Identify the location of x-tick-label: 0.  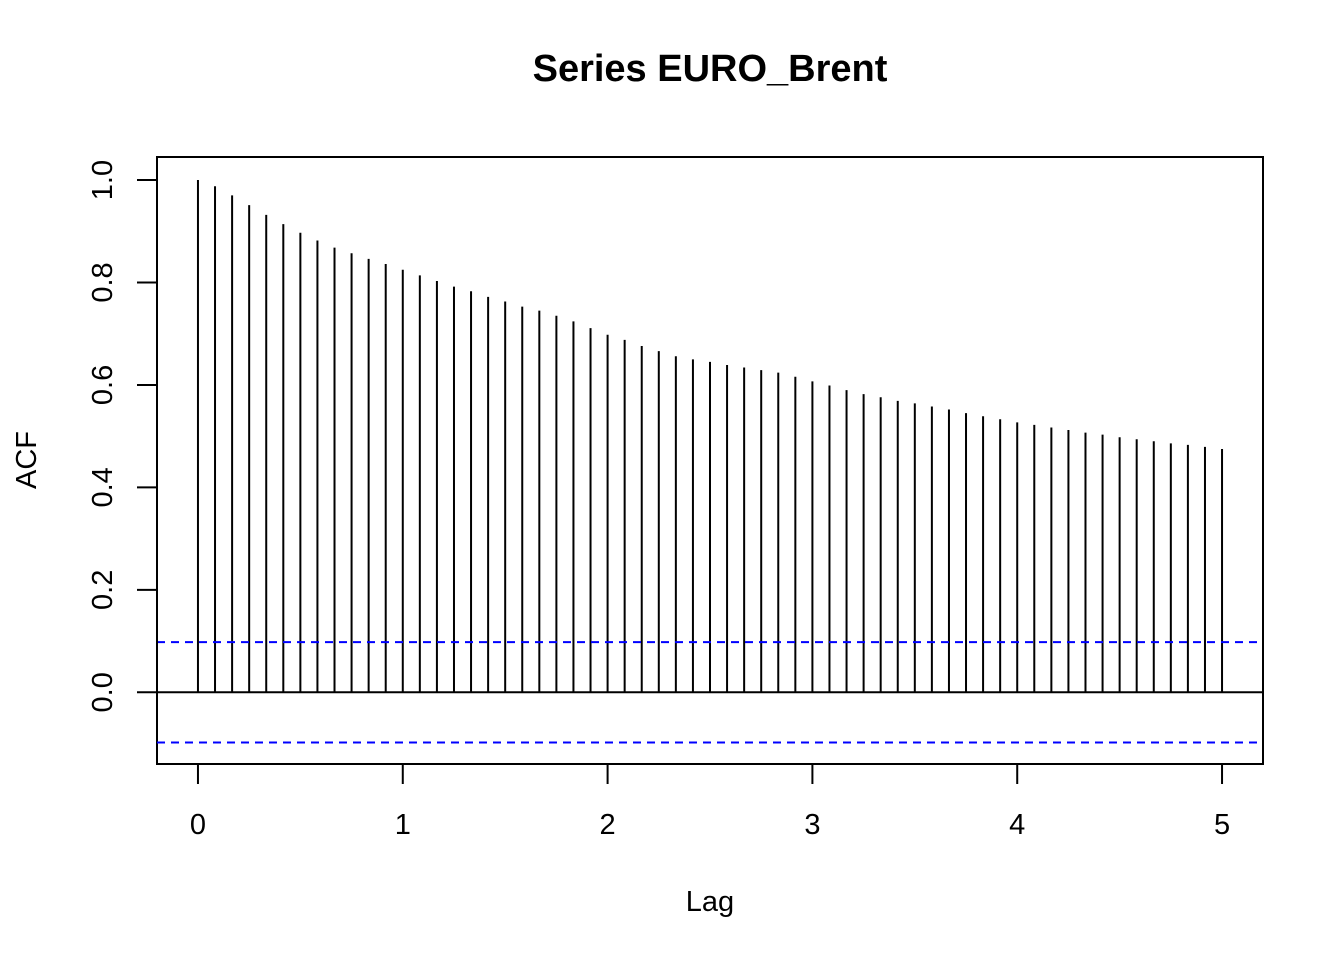
(198, 825).